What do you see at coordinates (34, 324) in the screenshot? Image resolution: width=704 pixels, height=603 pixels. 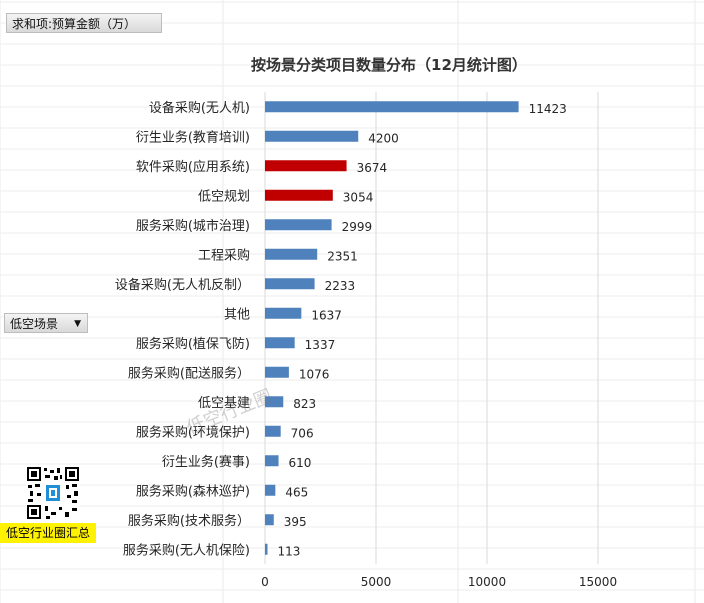 I see `pivot-row-field-label: 低空场景` at bounding box center [34, 324].